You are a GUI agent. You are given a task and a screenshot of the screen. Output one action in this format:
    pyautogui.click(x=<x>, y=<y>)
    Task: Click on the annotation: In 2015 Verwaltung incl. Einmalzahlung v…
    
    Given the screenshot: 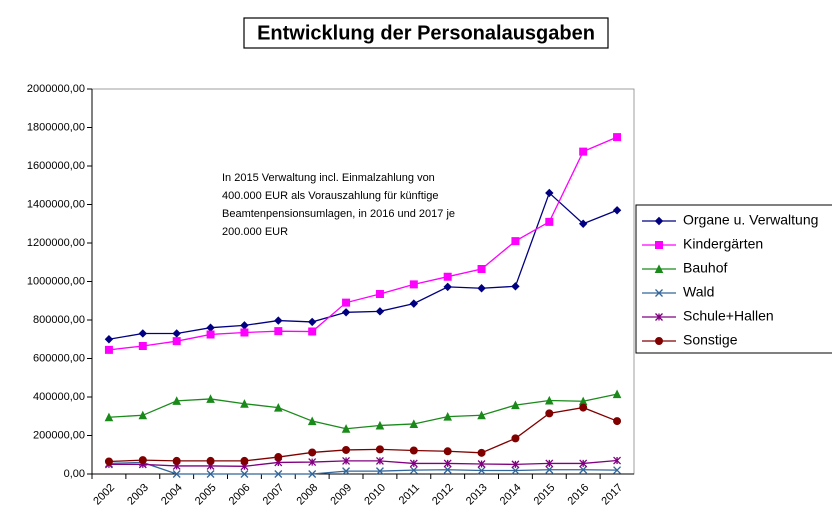 What is the action you would take?
    pyautogui.click(x=328, y=178)
    